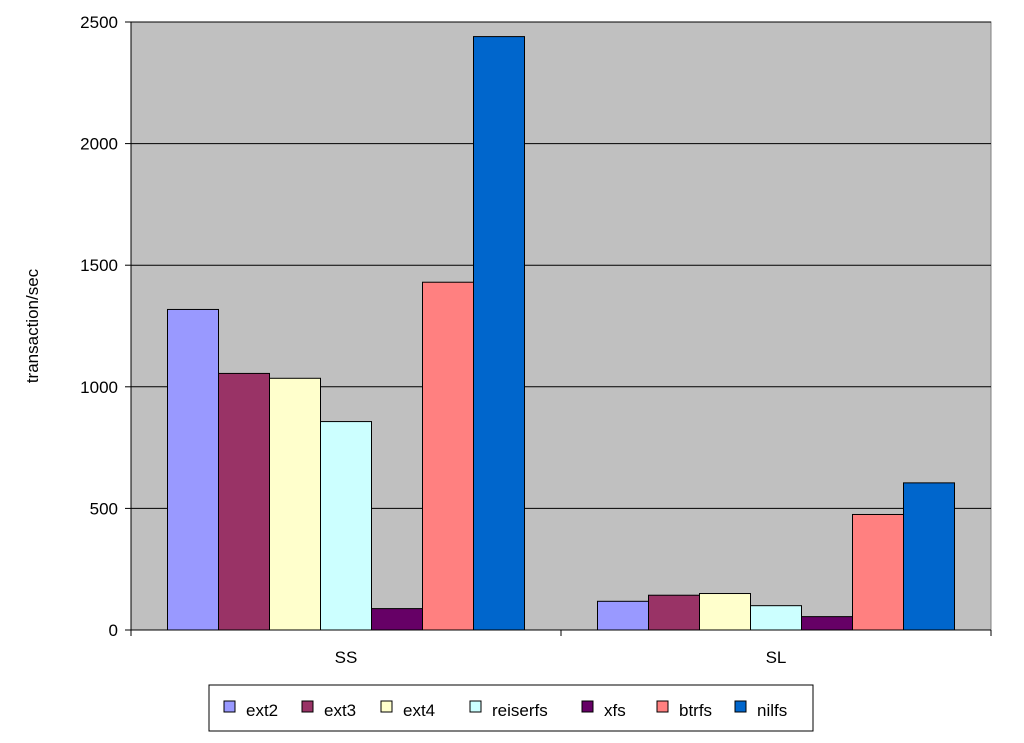 The height and width of the screenshot is (743, 1024). I want to click on y-axis-label: transaction/sec, so click(32, 325).